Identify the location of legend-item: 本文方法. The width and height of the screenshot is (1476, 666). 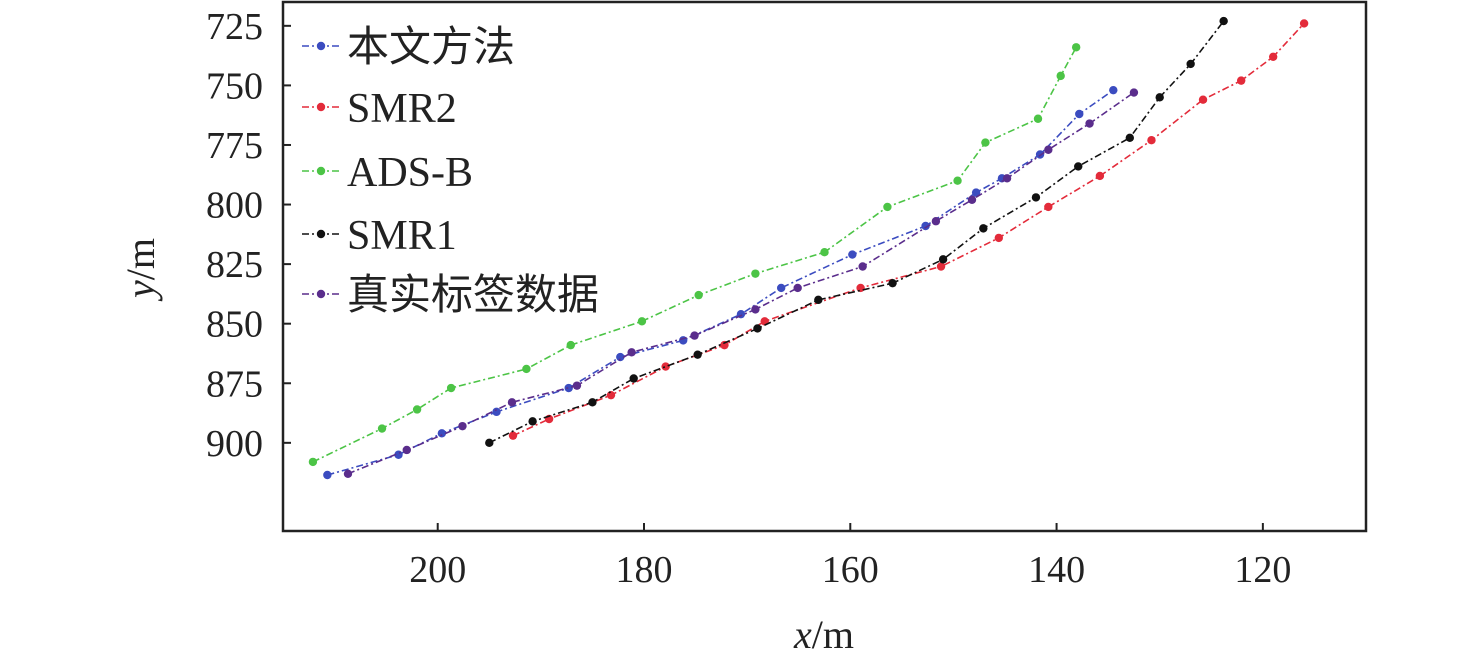
(408, 47).